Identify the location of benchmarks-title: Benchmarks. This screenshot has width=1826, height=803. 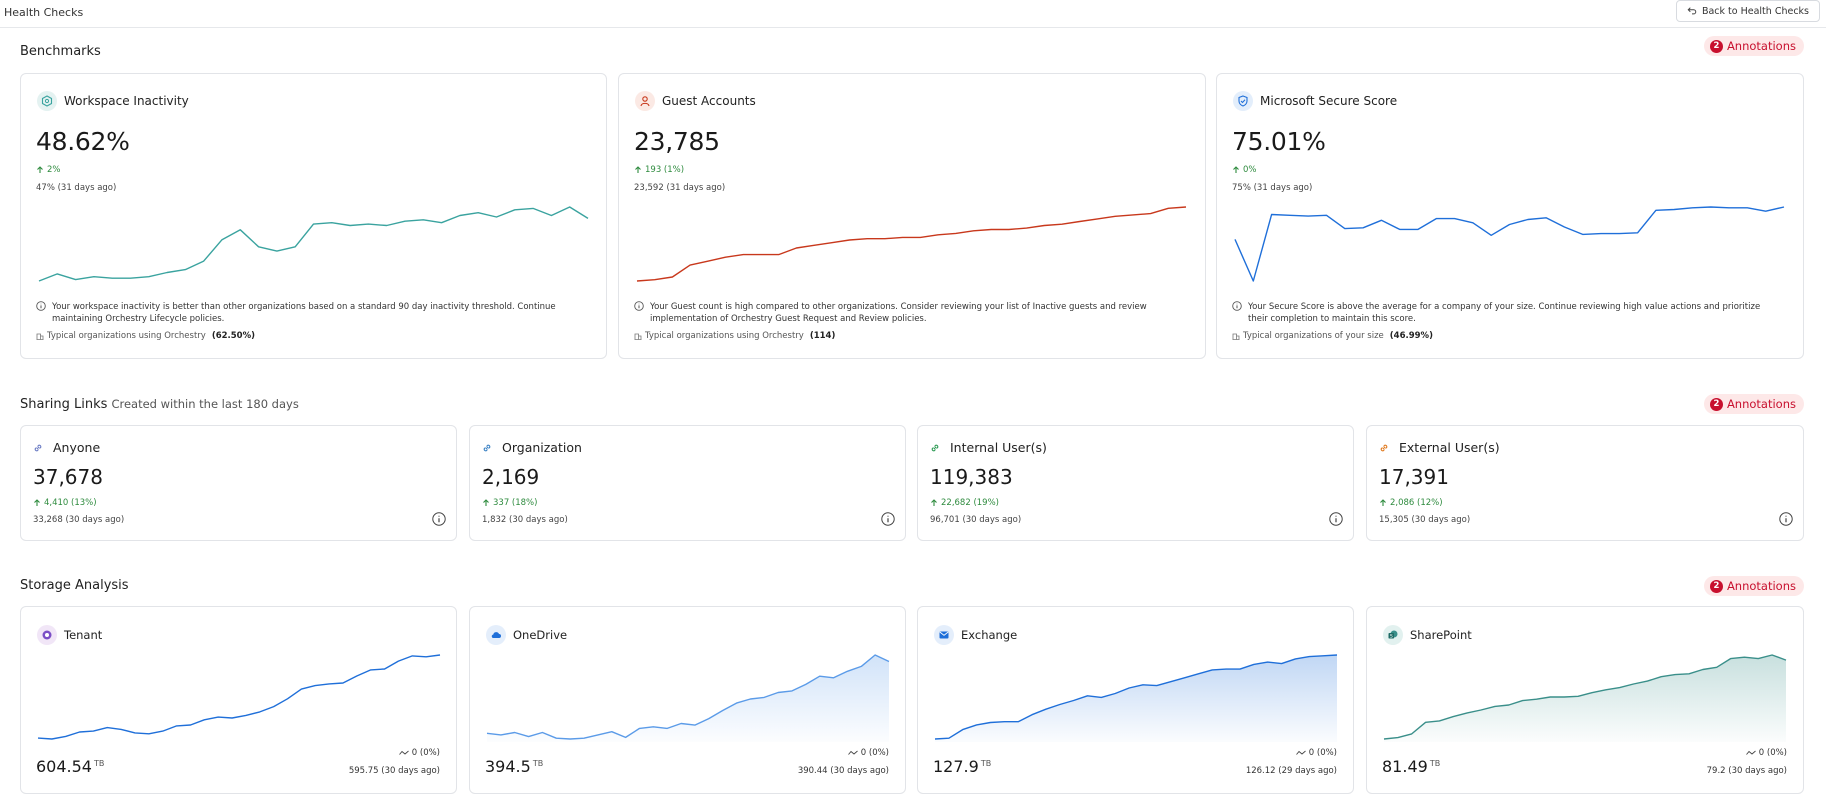
(60, 51).